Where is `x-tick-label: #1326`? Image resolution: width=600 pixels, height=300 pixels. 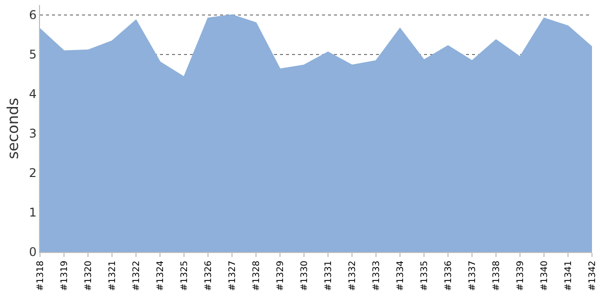
x-tick-label: #1326 is located at coordinates (209, 276).